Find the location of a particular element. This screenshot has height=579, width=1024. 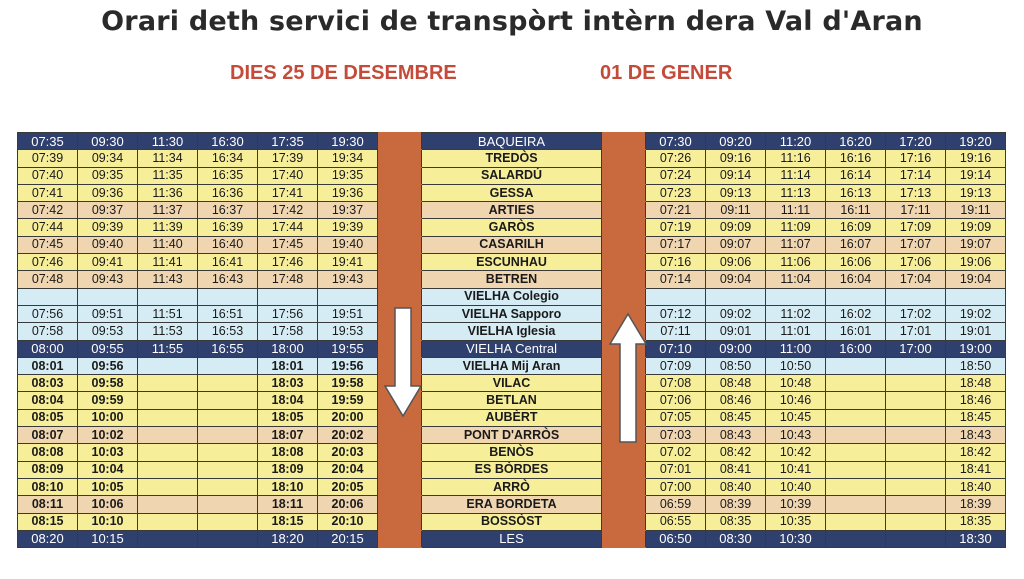

time-cell: 07:06 is located at coordinates (675, 400).